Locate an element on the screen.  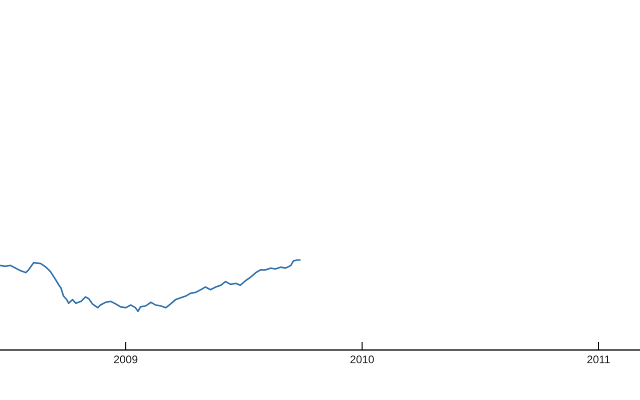
x-tick-label: 2009 is located at coordinates (126, 360).